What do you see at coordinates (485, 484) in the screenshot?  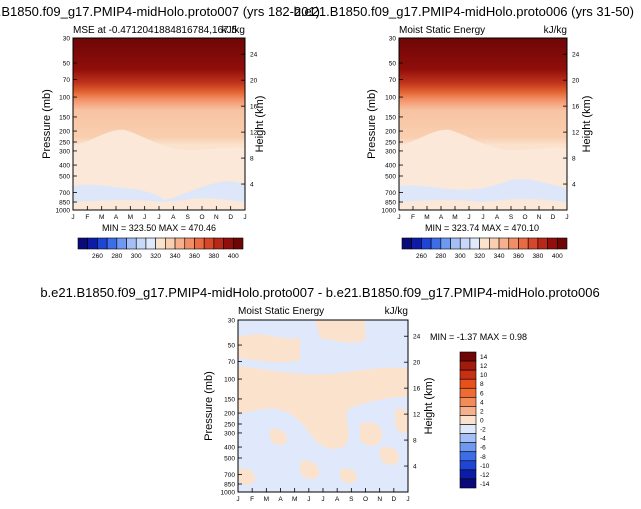 I see `colorbar-label: -14` at bounding box center [485, 484].